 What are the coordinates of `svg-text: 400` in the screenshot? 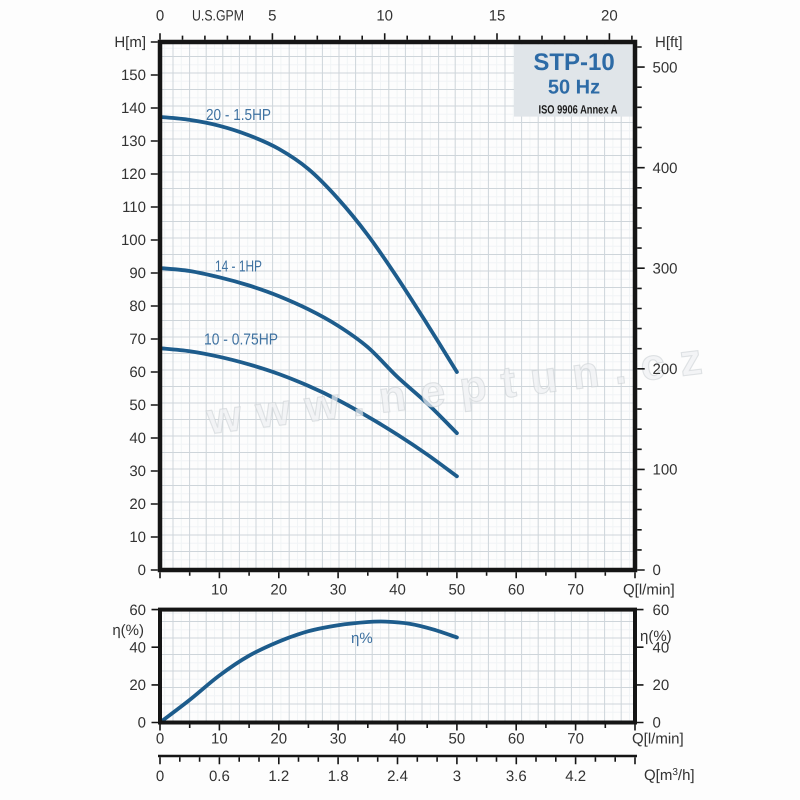 It's located at (665, 168).